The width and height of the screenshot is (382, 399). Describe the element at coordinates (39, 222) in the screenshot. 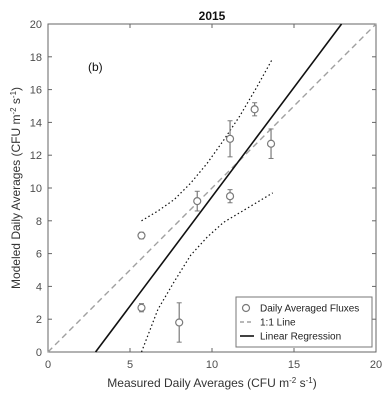

I see `y-tick-label: 8` at that location.